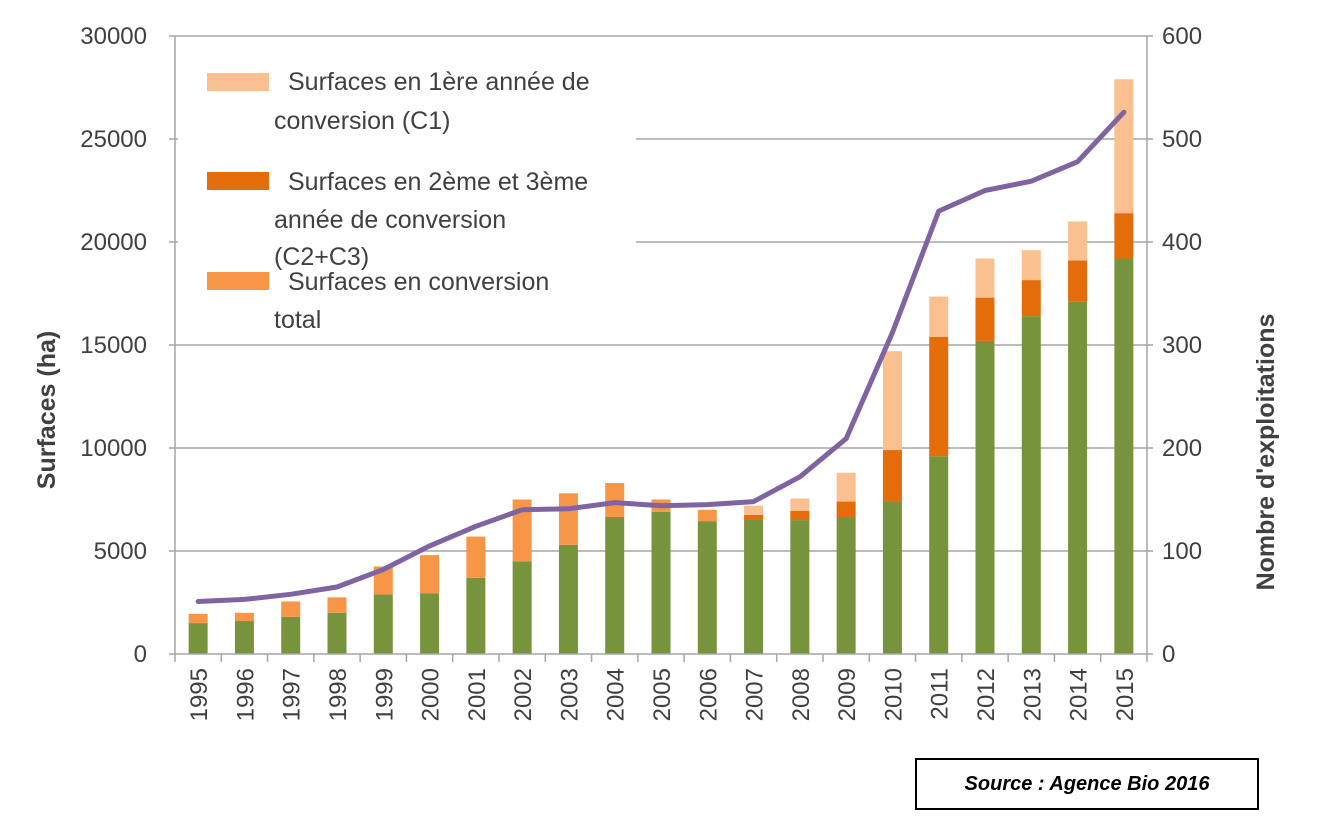 The height and width of the screenshot is (826, 1329). What do you see at coordinates (569, 694) in the screenshot?
I see `x-tick-label: 2003` at bounding box center [569, 694].